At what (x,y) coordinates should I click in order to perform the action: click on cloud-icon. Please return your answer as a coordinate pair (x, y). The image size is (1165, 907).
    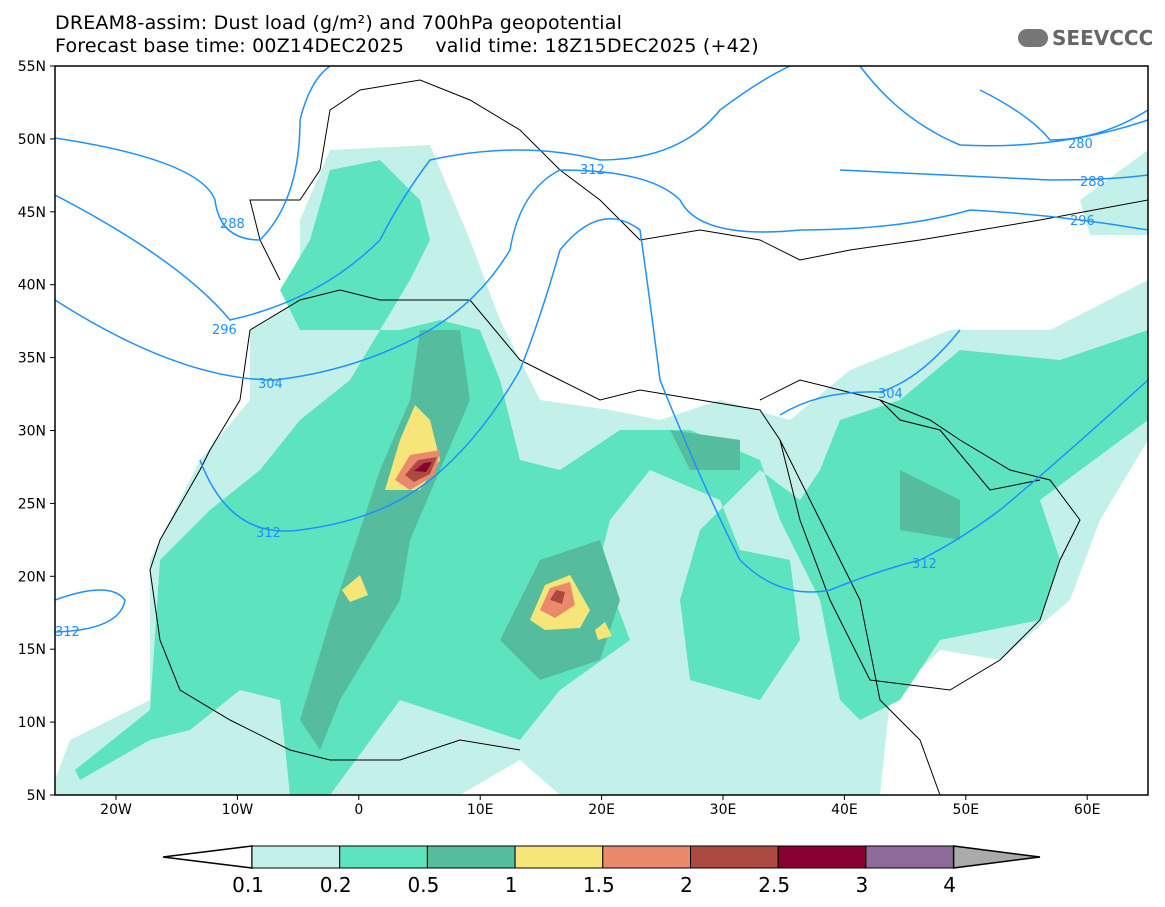
    Looking at the image, I should click on (1033, 38).